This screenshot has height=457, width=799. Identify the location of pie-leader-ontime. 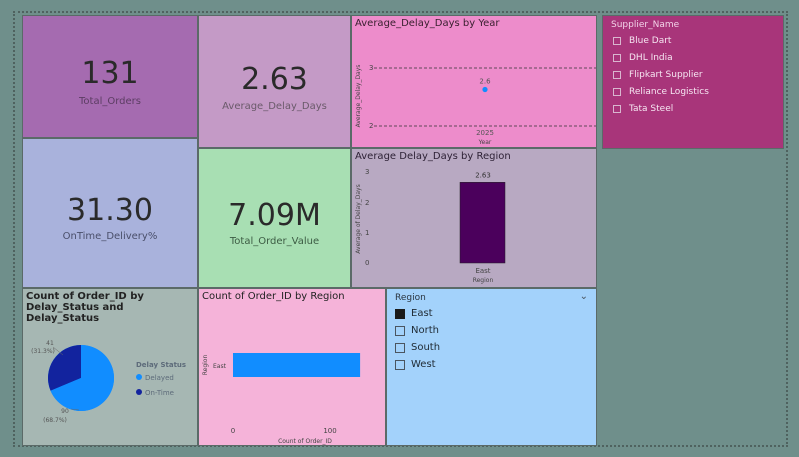
(58, 351).